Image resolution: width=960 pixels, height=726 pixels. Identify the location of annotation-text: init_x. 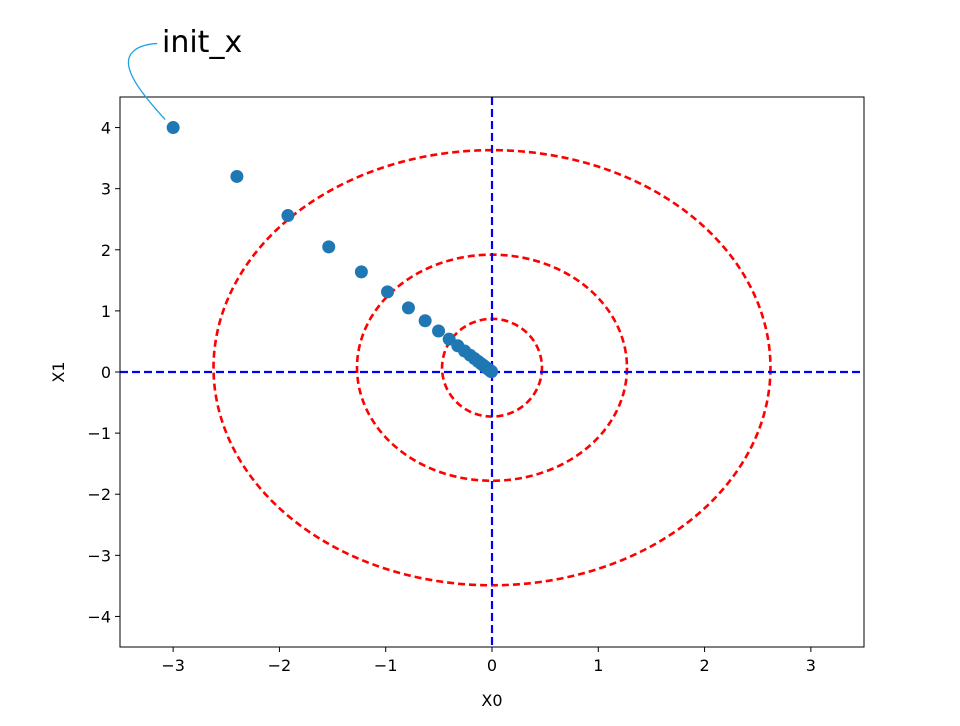
(202, 42).